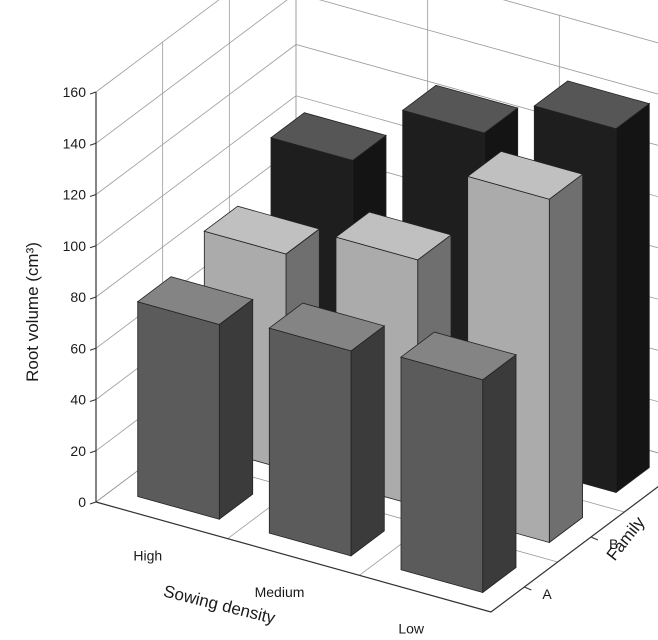  What do you see at coordinates (147, 555) in the screenshot?
I see `x-tick-label: High` at bounding box center [147, 555].